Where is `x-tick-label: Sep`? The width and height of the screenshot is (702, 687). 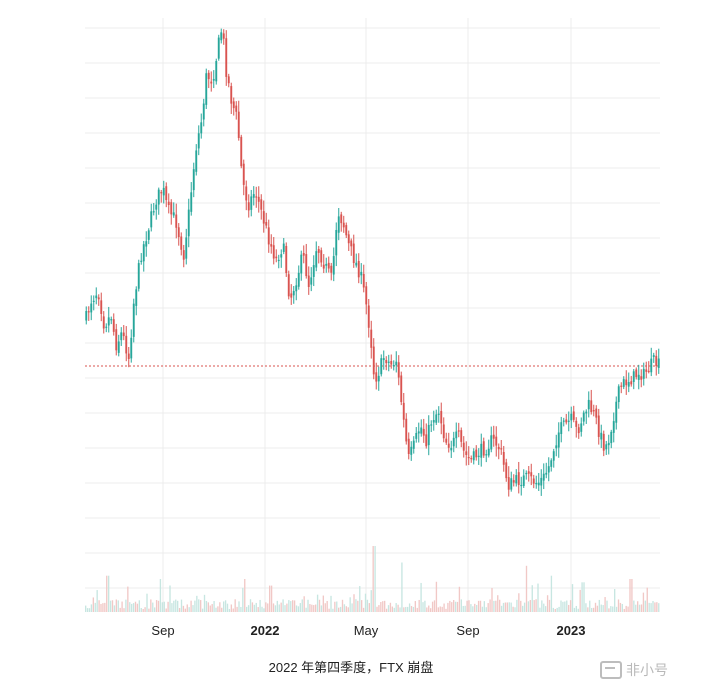 x-tick-label: Sep is located at coordinates (162, 630).